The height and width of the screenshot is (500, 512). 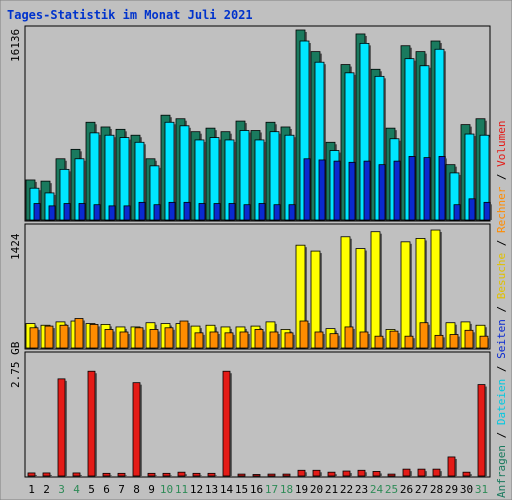 What do you see at coordinates (181, 489) in the screenshot?
I see `x-tick-day-11: 11` at bounding box center [181, 489].